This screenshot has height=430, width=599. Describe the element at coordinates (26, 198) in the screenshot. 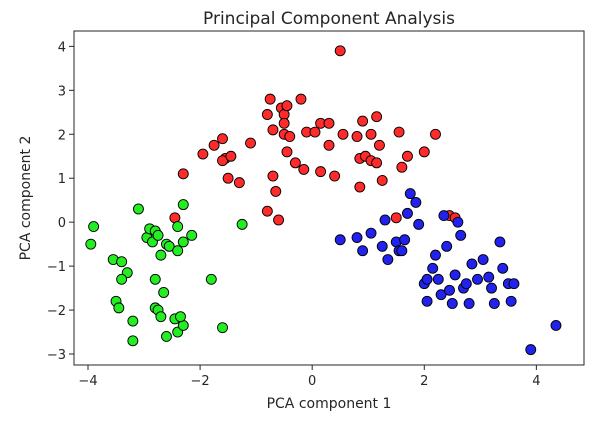

I see `y-axis-label: PCA component 2` at that location.